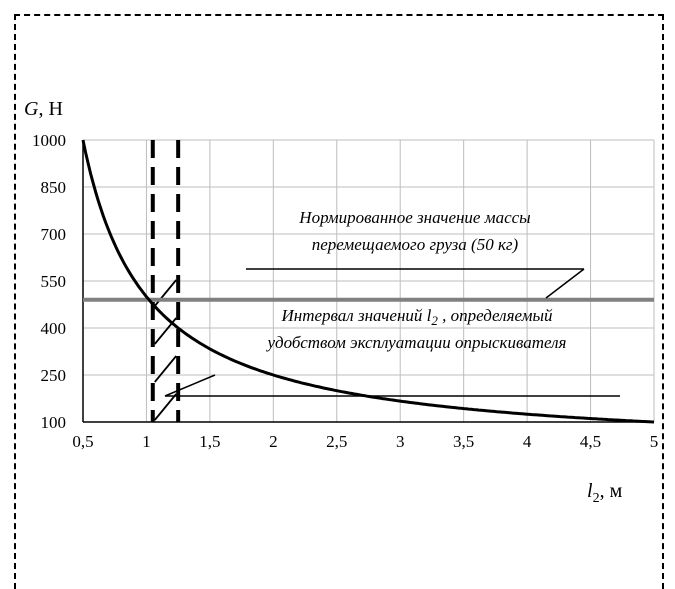  Describe the element at coordinates (654, 441) in the screenshot. I see `x-tick-label: 5` at that location.